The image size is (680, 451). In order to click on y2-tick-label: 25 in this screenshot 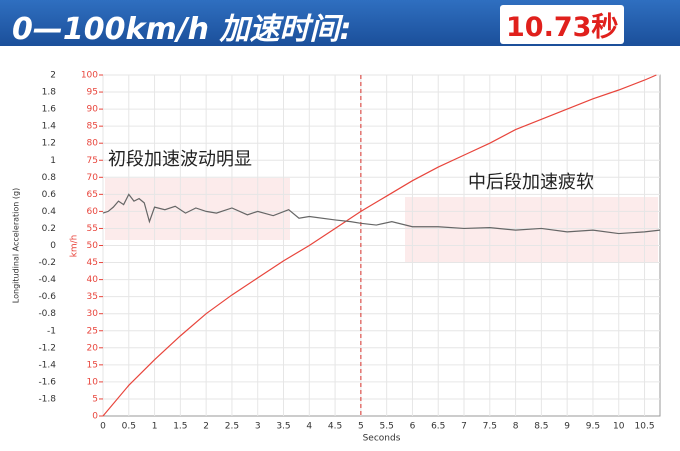, I will do `click(92, 331)`.